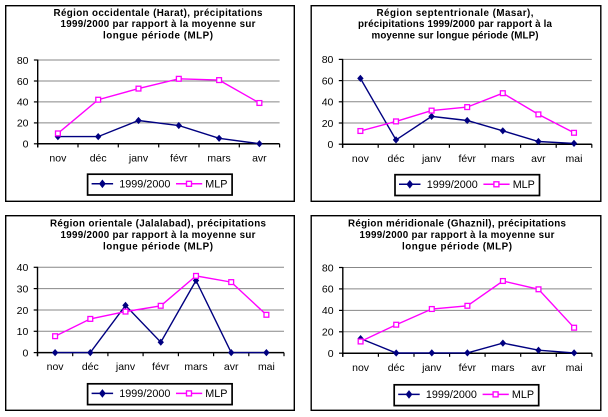 The width and height of the screenshot is (608, 417). Describe the element at coordinates (23, 332) in the screenshot. I see `svg-text: 10` at that location.